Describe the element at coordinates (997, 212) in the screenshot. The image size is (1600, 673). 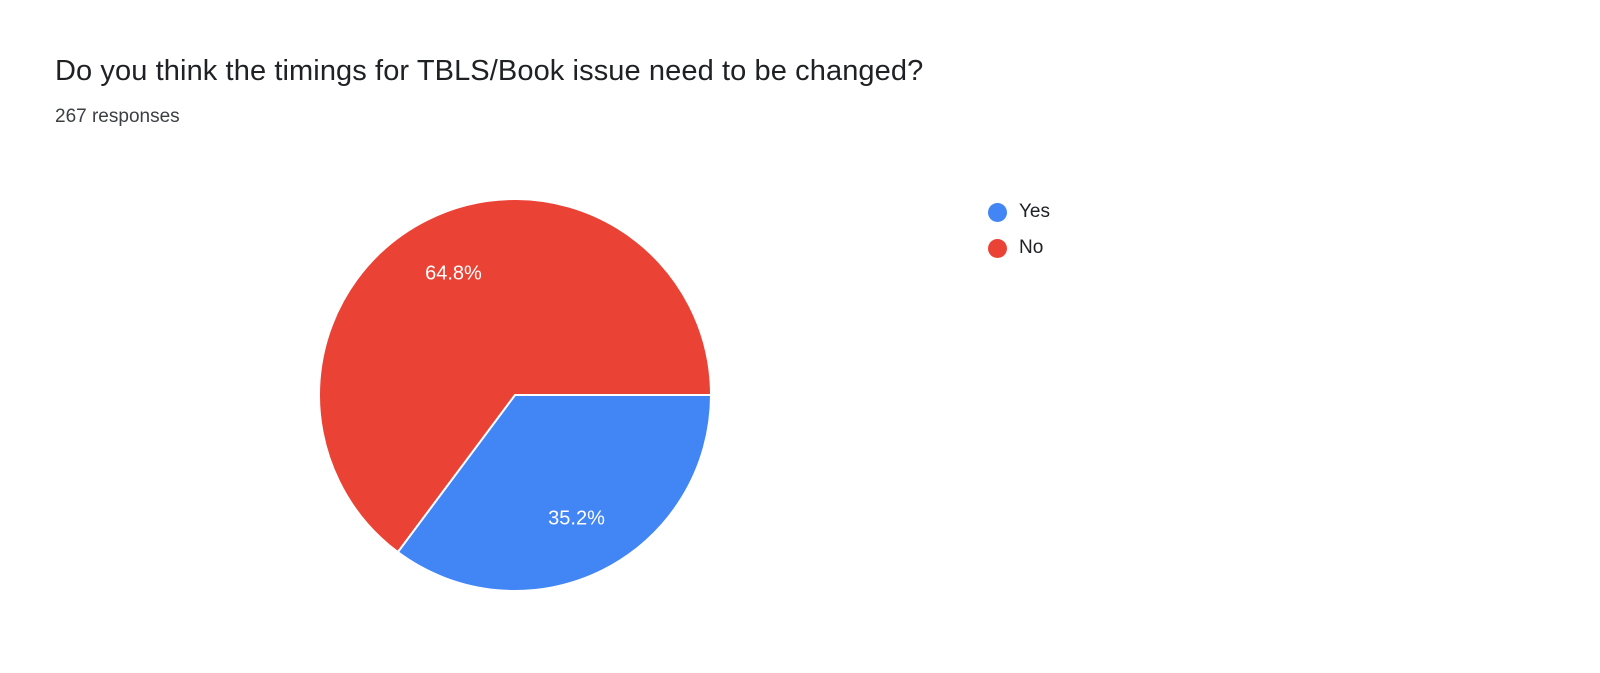
I see `legend-dot-yes-icon` at that location.